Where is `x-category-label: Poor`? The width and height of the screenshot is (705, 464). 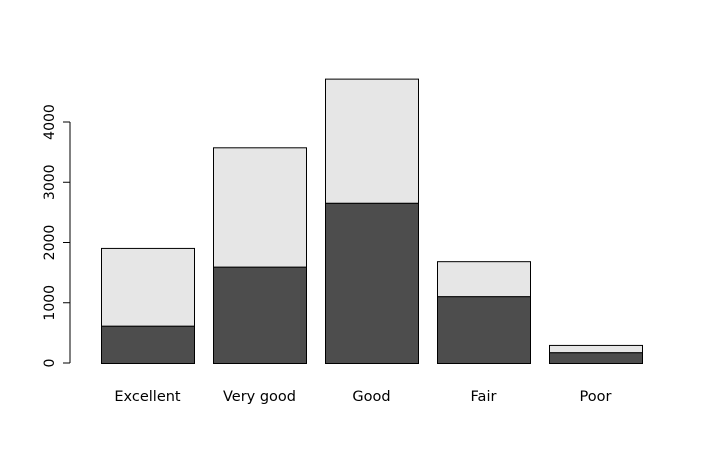 x-category-label: Poor is located at coordinates (596, 397).